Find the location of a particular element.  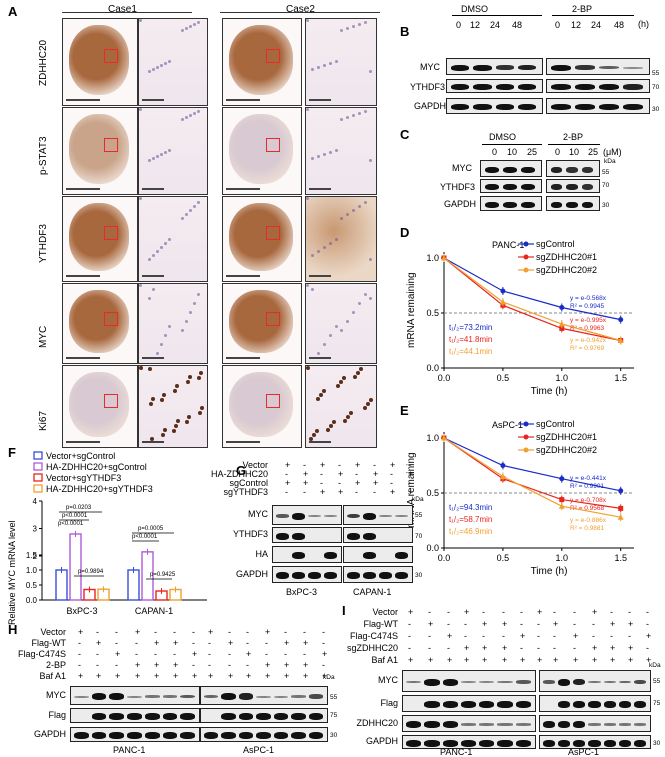

r-squared: R² = 0.9769 is located at coordinates (587, 348).